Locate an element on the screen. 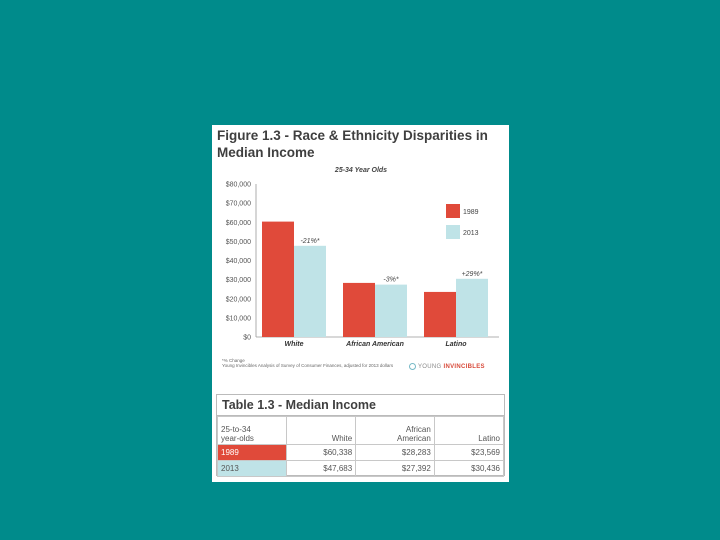 This screenshot has height=540, width=720. logo-invincibles-text: INVINCIBLES is located at coordinates (464, 366).